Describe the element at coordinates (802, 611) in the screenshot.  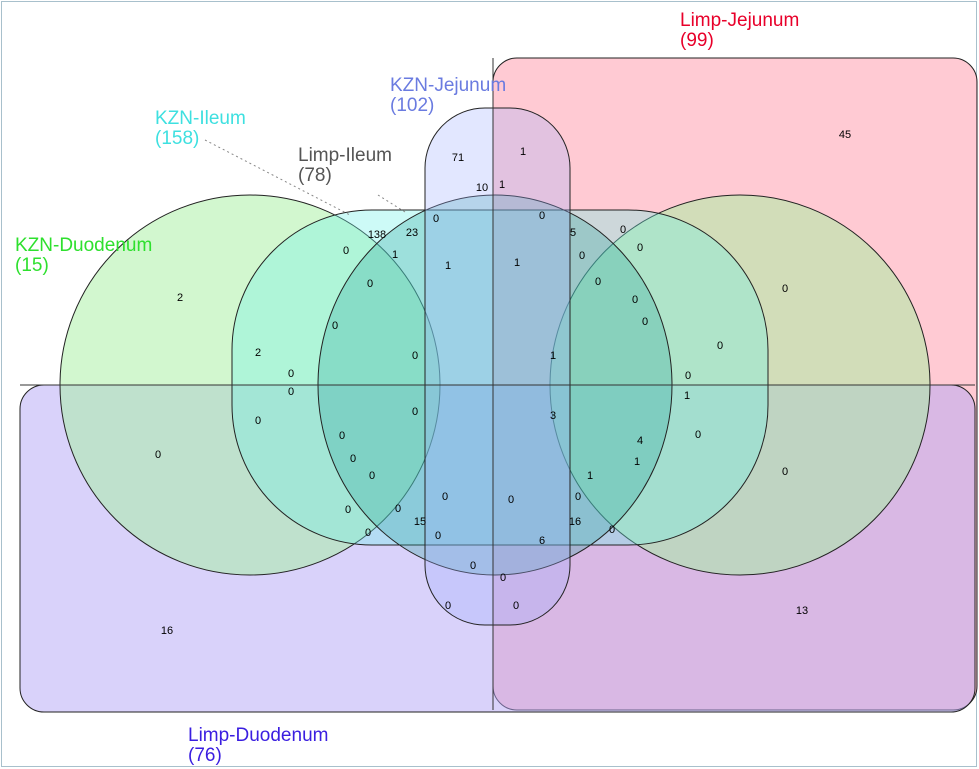
I see `region-count: 13` at that location.